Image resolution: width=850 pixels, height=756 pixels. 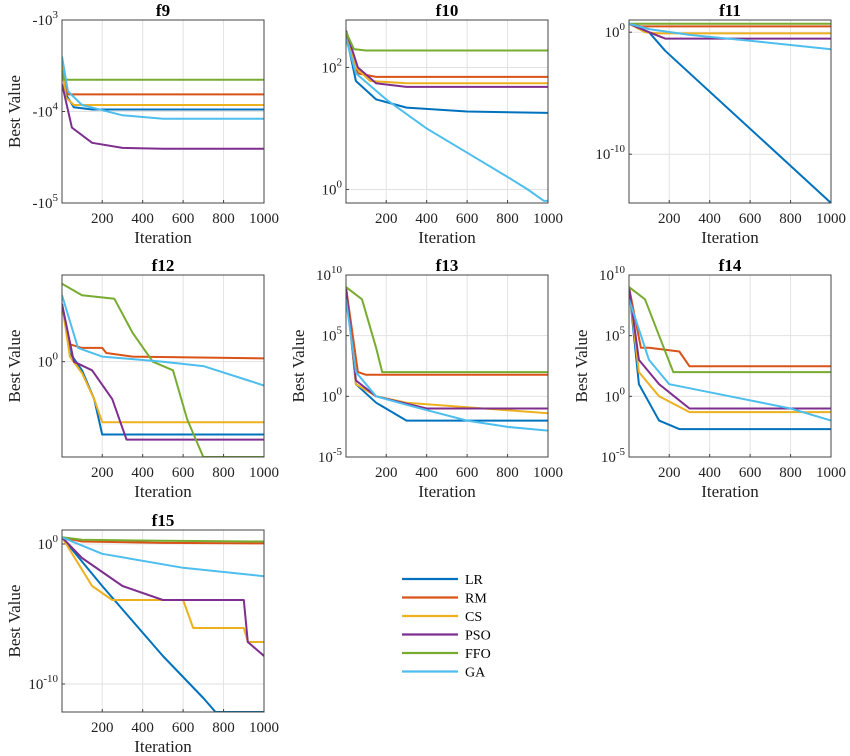 What do you see at coordinates (46, 111) in the screenshot?
I see `y-tick-label: -104` at bounding box center [46, 111].